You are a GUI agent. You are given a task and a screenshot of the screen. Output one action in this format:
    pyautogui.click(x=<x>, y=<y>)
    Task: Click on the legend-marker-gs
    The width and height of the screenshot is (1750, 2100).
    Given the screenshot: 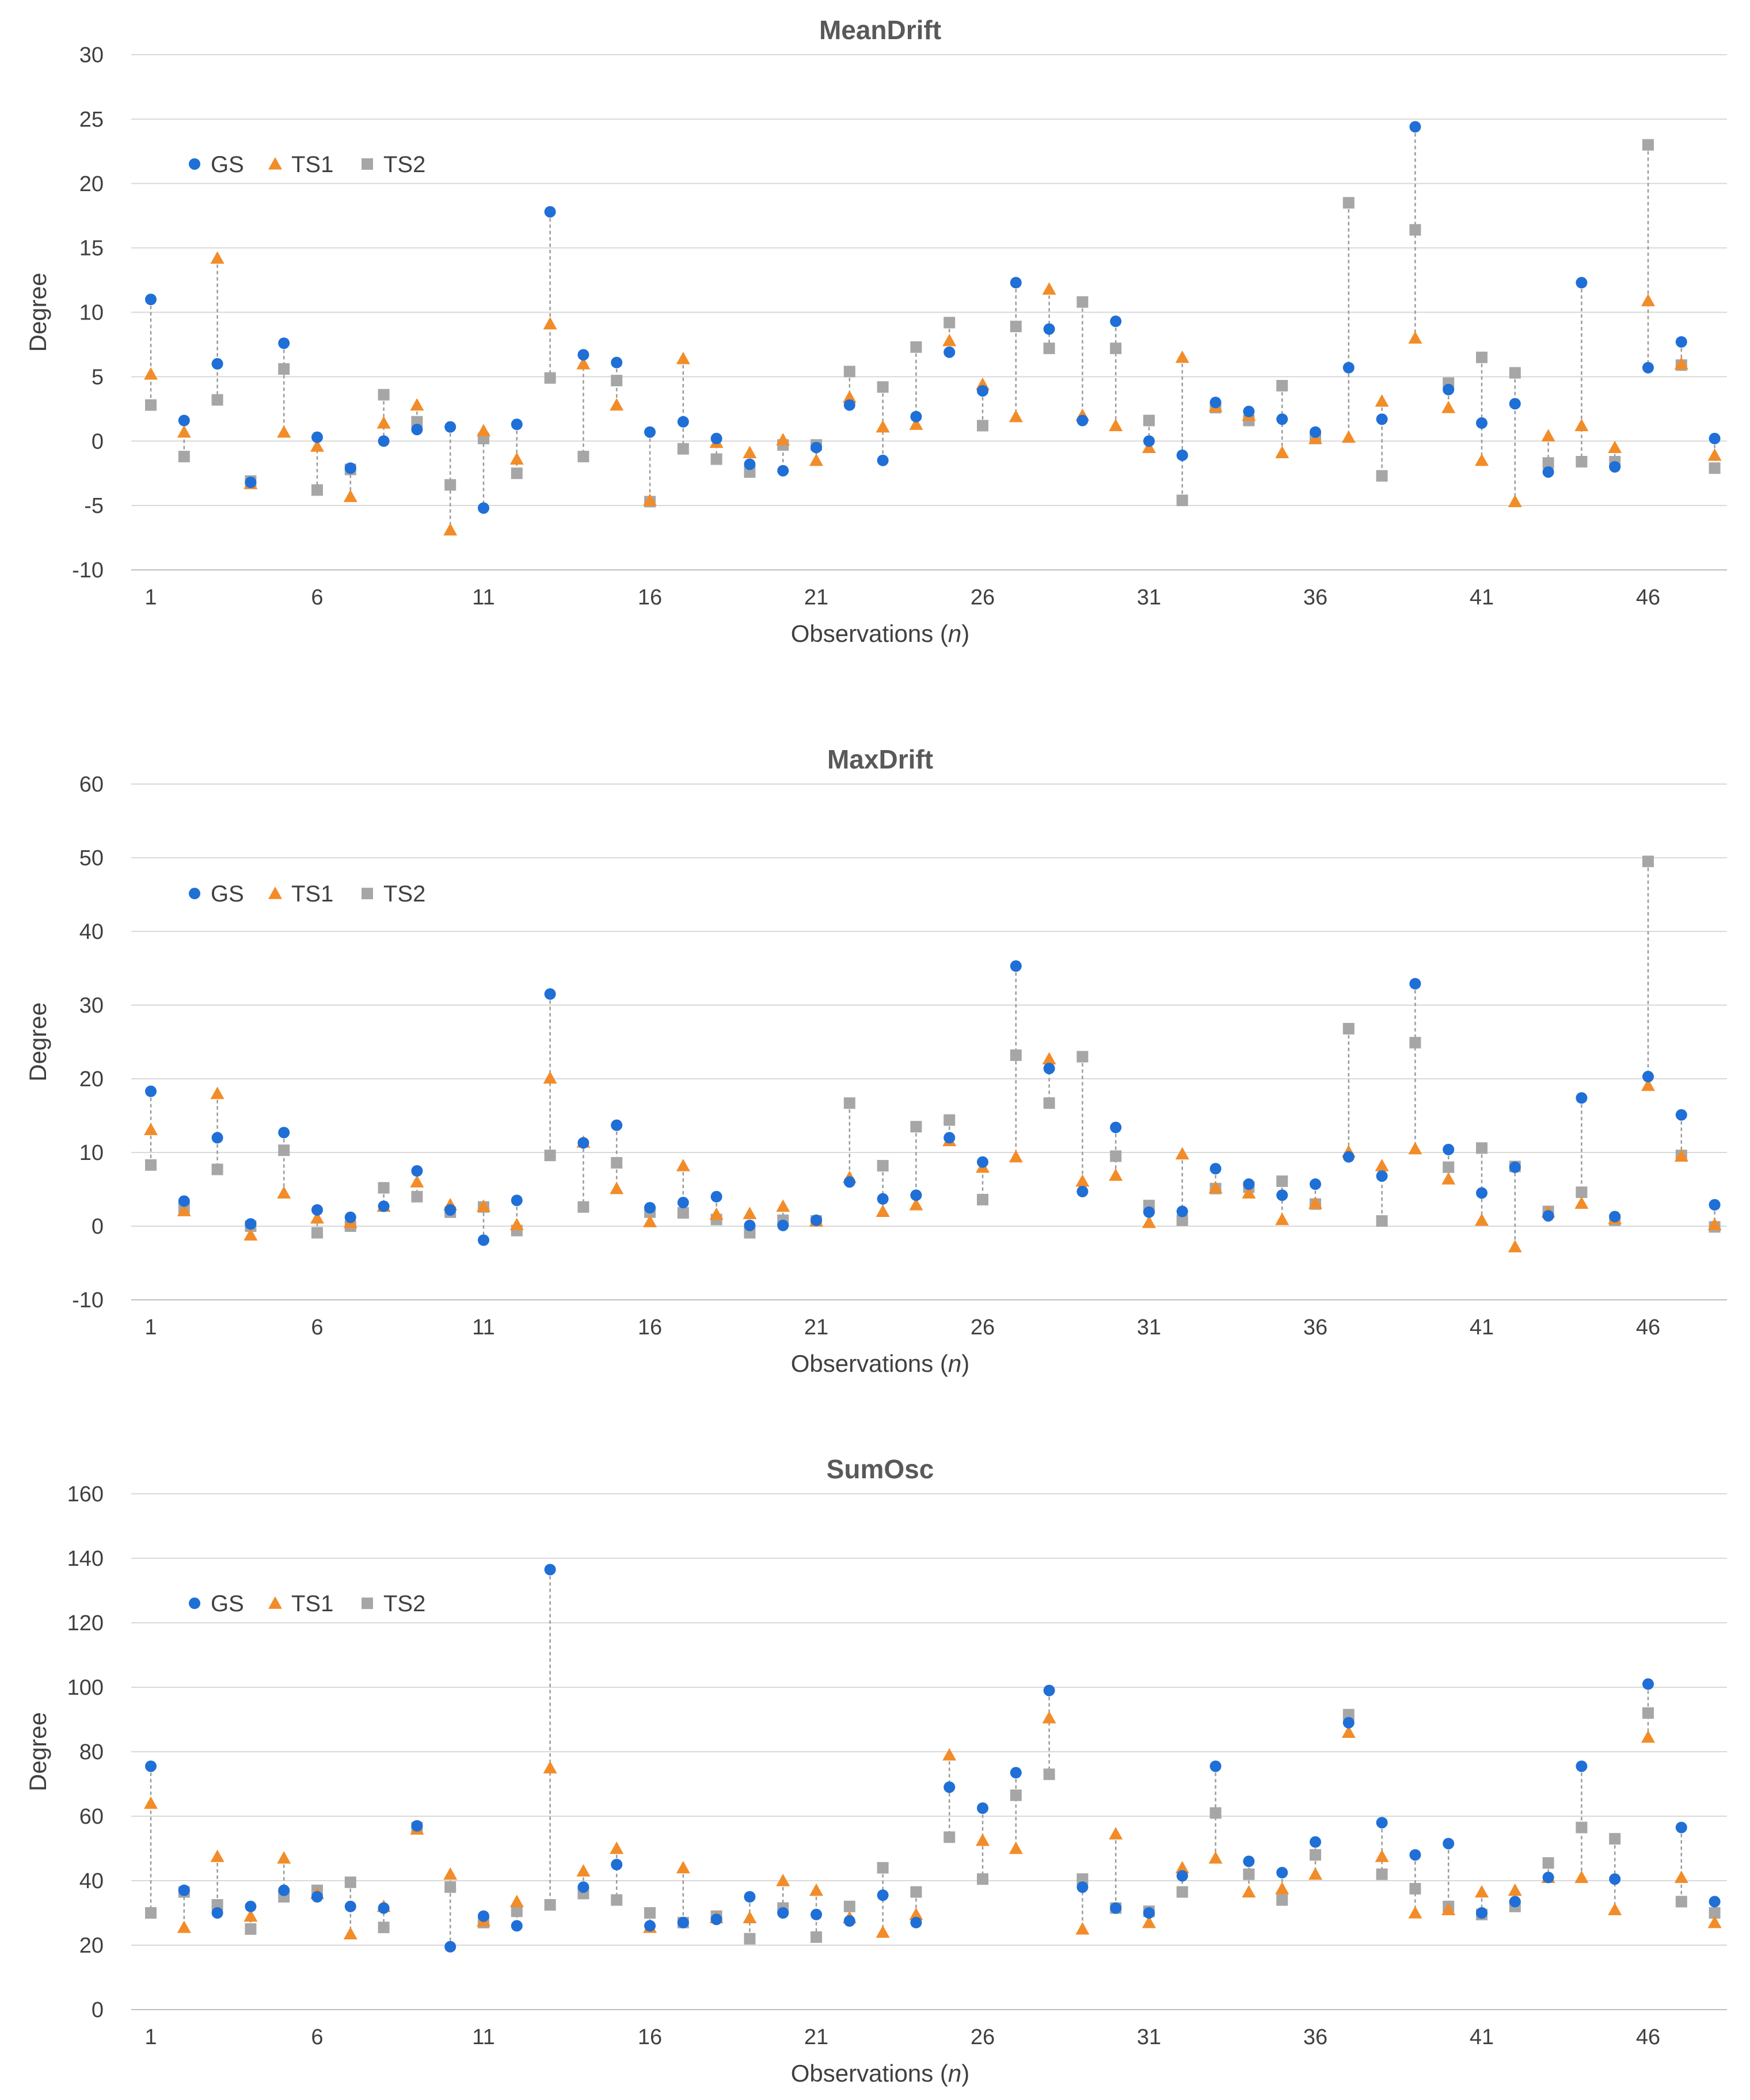 What is the action you would take?
    pyautogui.click(x=194, y=1604)
    